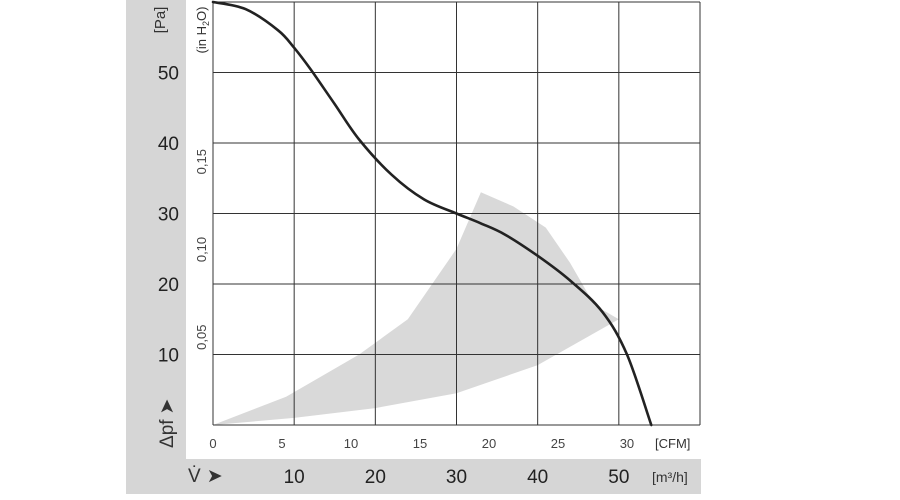 Image resolution: width=900 pixels, height=500 pixels. What do you see at coordinates (160, 20) in the screenshot?
I see `y-unit-primary: [Pa]` at bounding box center [160, 20].